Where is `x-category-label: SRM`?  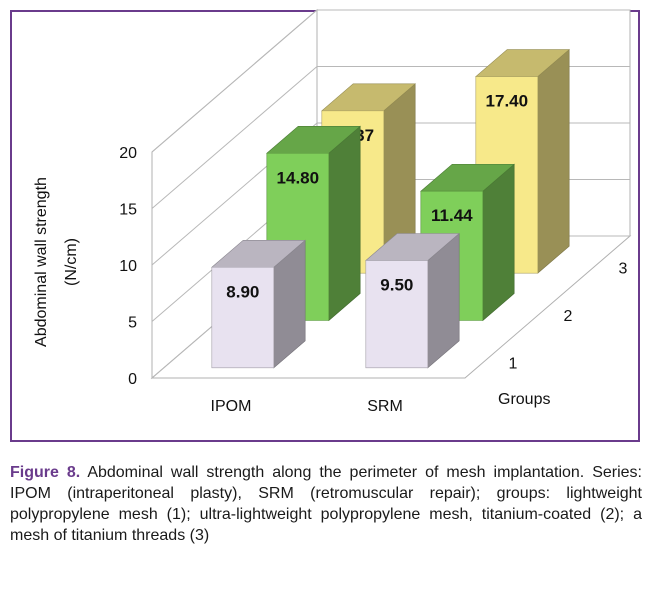 x-category-label: SRM is located at coordinates (385, 406).